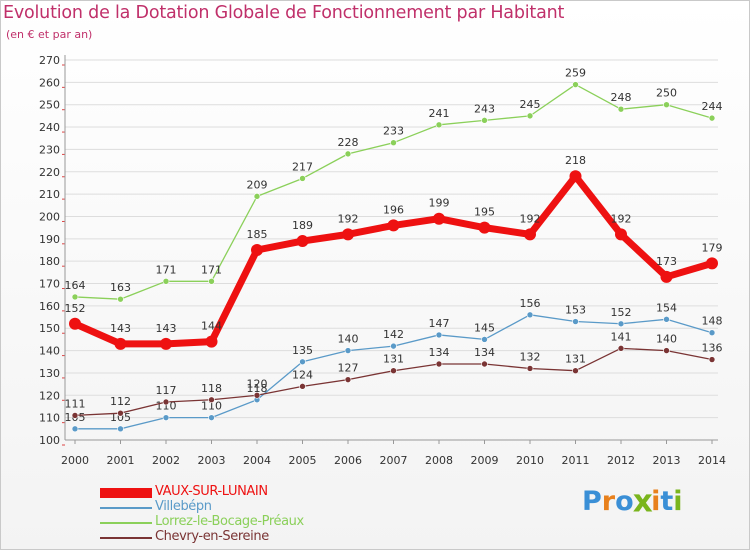 The height and width of the screenshot is (550, 750). I want to click on data-label: 228, so click(348, 142).